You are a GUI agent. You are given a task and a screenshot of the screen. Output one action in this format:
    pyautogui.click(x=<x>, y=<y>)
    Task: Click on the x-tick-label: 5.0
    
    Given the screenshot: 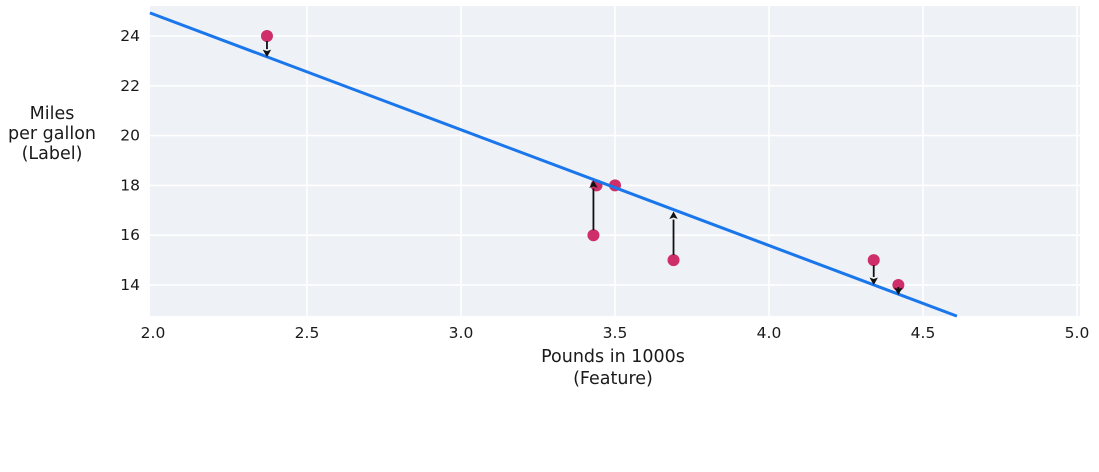 What is the action you would take?
    pyautogui.click(x=1077, y=333)
    